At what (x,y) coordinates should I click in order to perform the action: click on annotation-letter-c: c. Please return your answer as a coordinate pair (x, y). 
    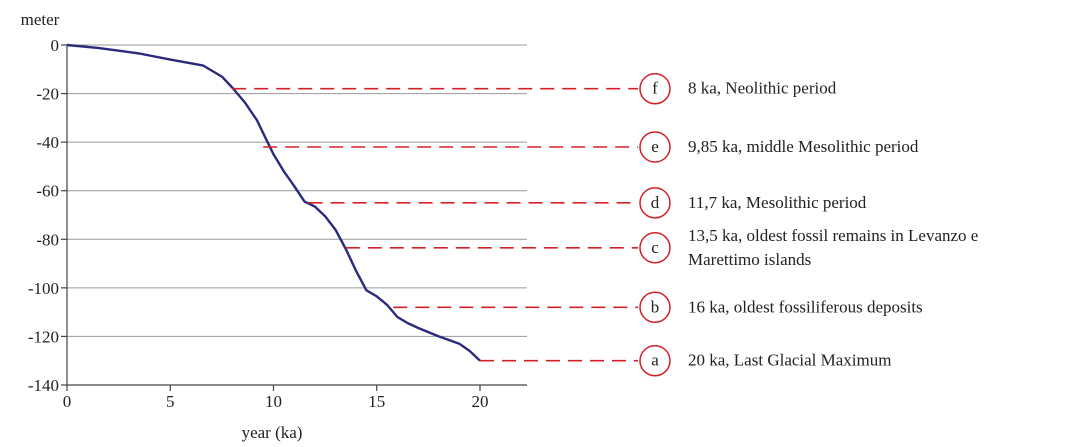
    Looking at the image, I should click on (655, 247).